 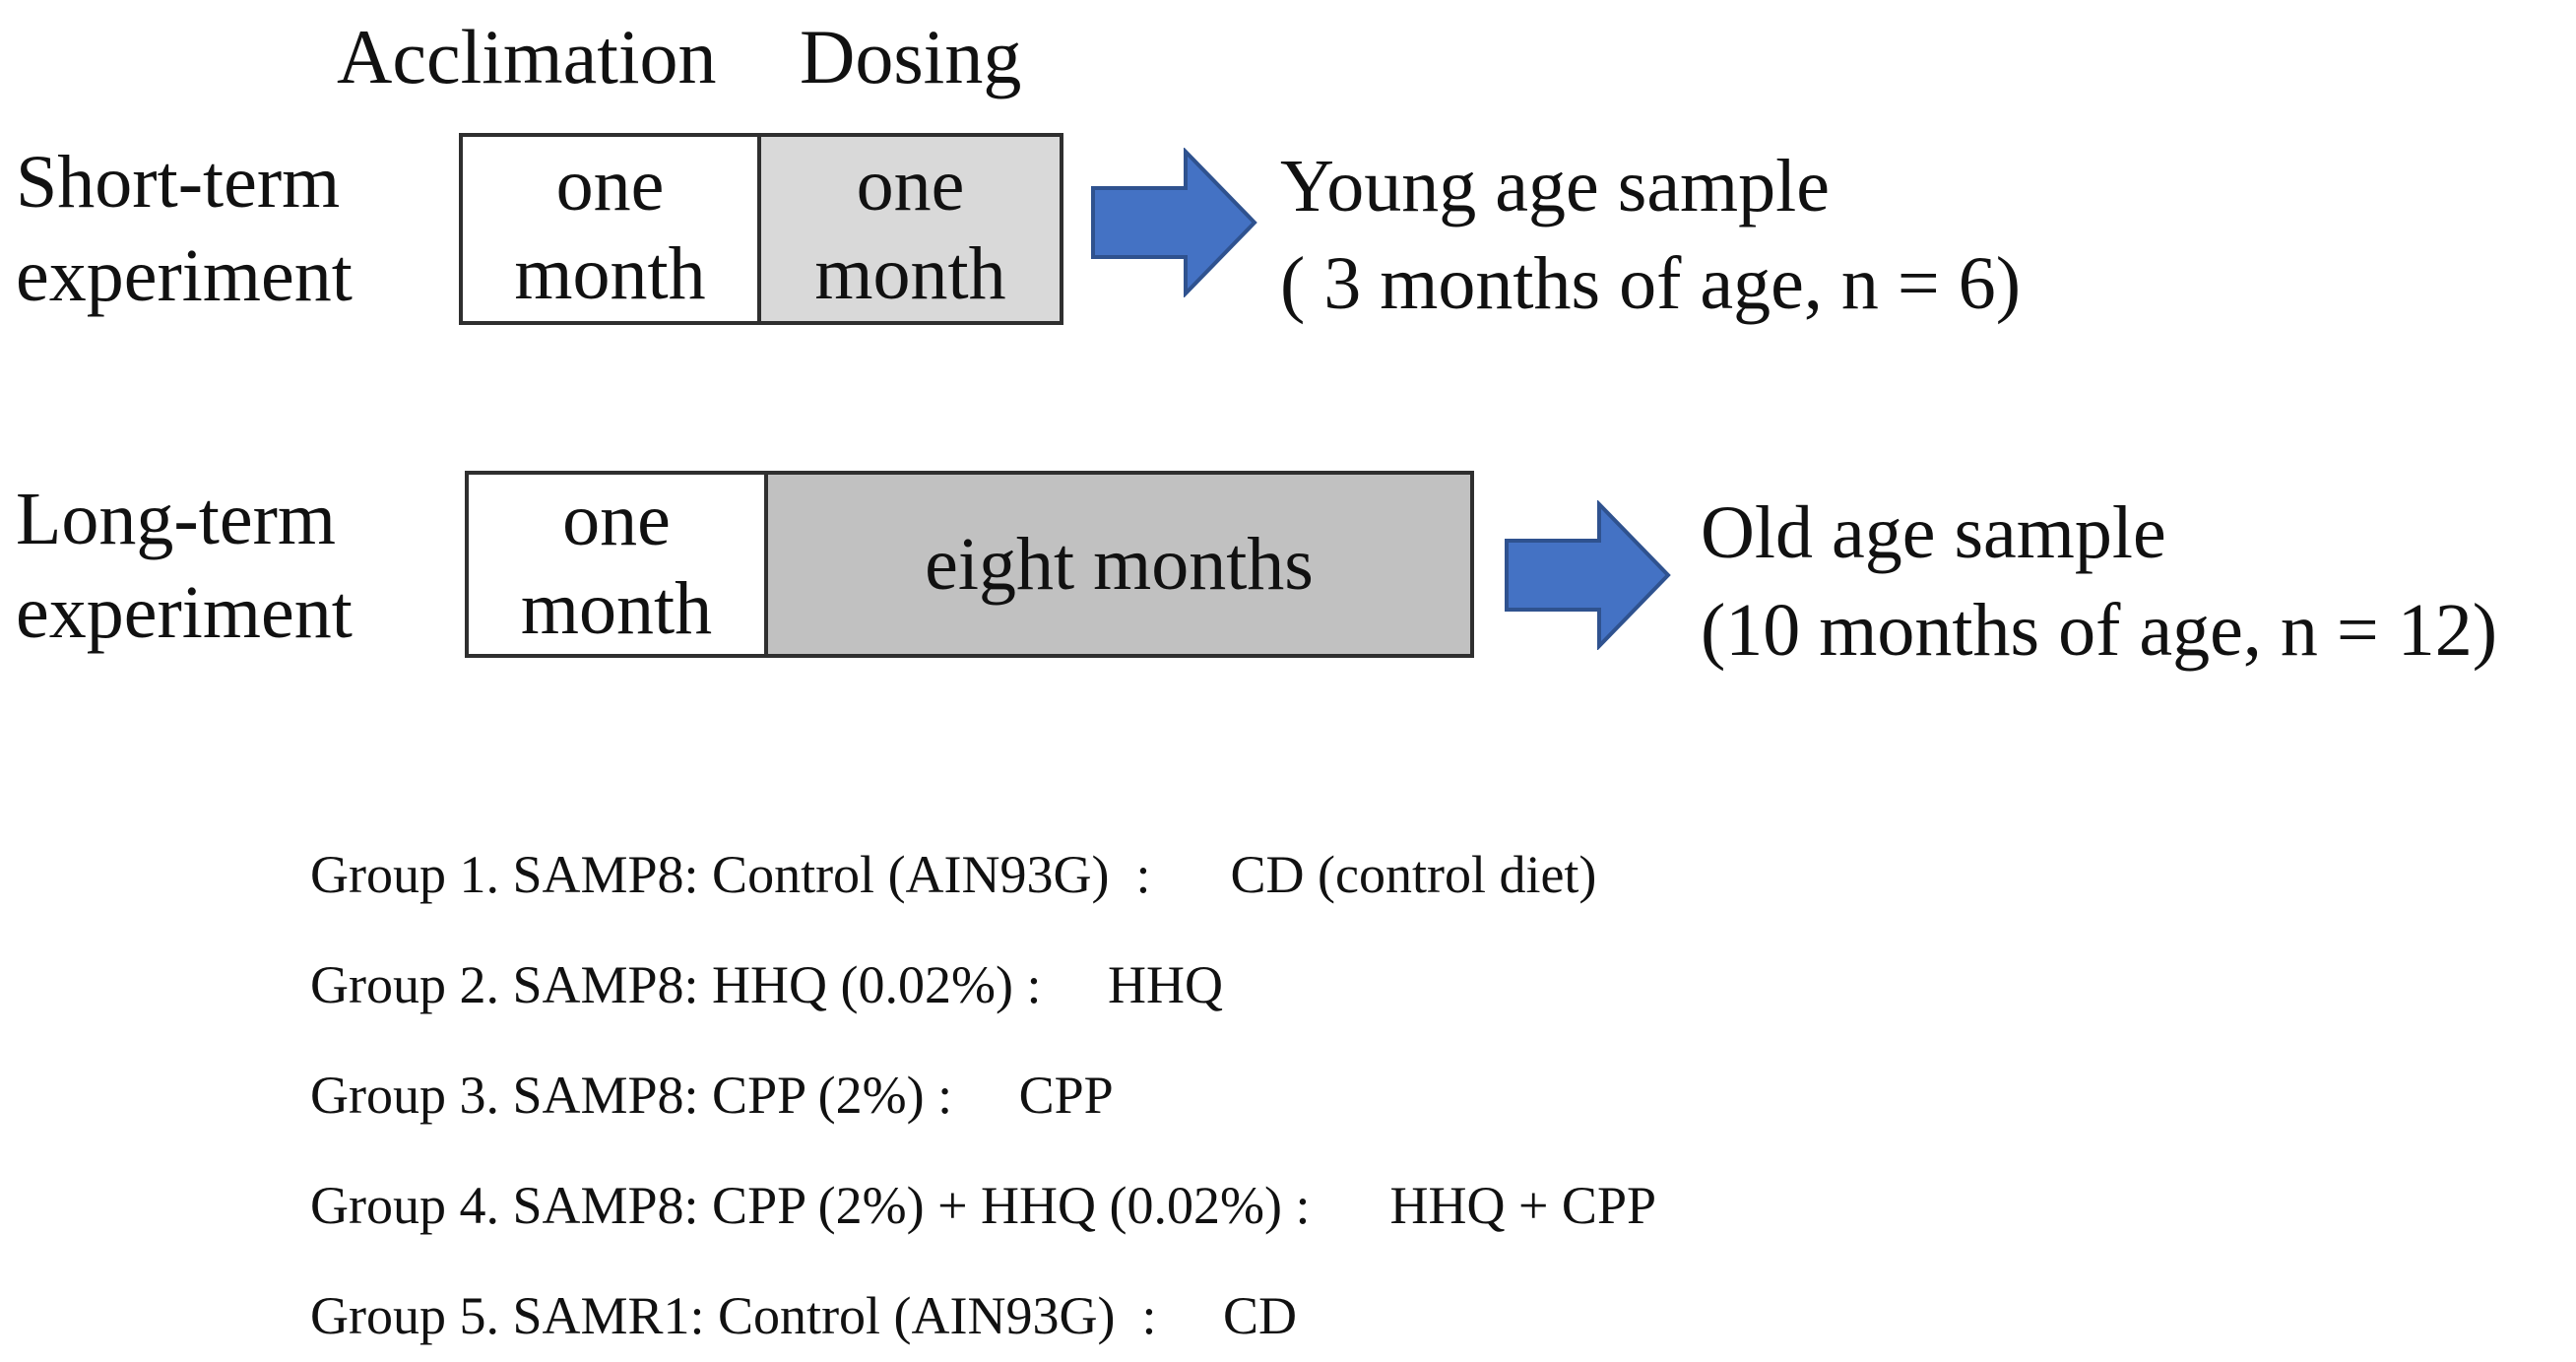 I want to click on short-term-experiment-label: Short-term experiment, so click(x=184, y=230).